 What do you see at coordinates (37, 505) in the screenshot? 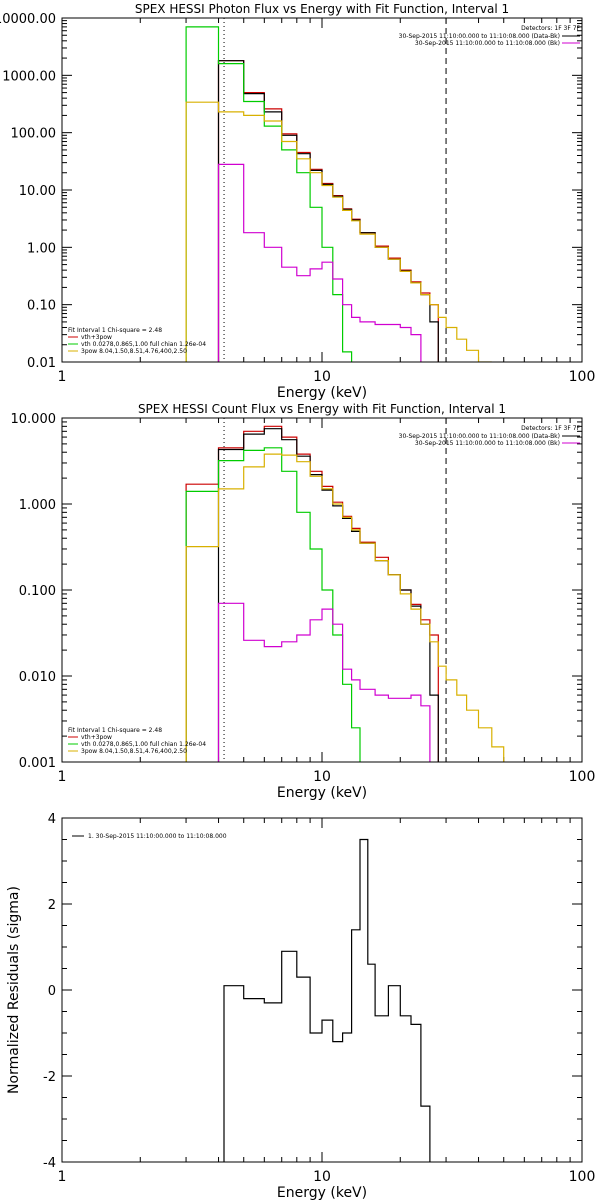
I see `y-tick-label: 1.000` at bounding box center [37, 505].